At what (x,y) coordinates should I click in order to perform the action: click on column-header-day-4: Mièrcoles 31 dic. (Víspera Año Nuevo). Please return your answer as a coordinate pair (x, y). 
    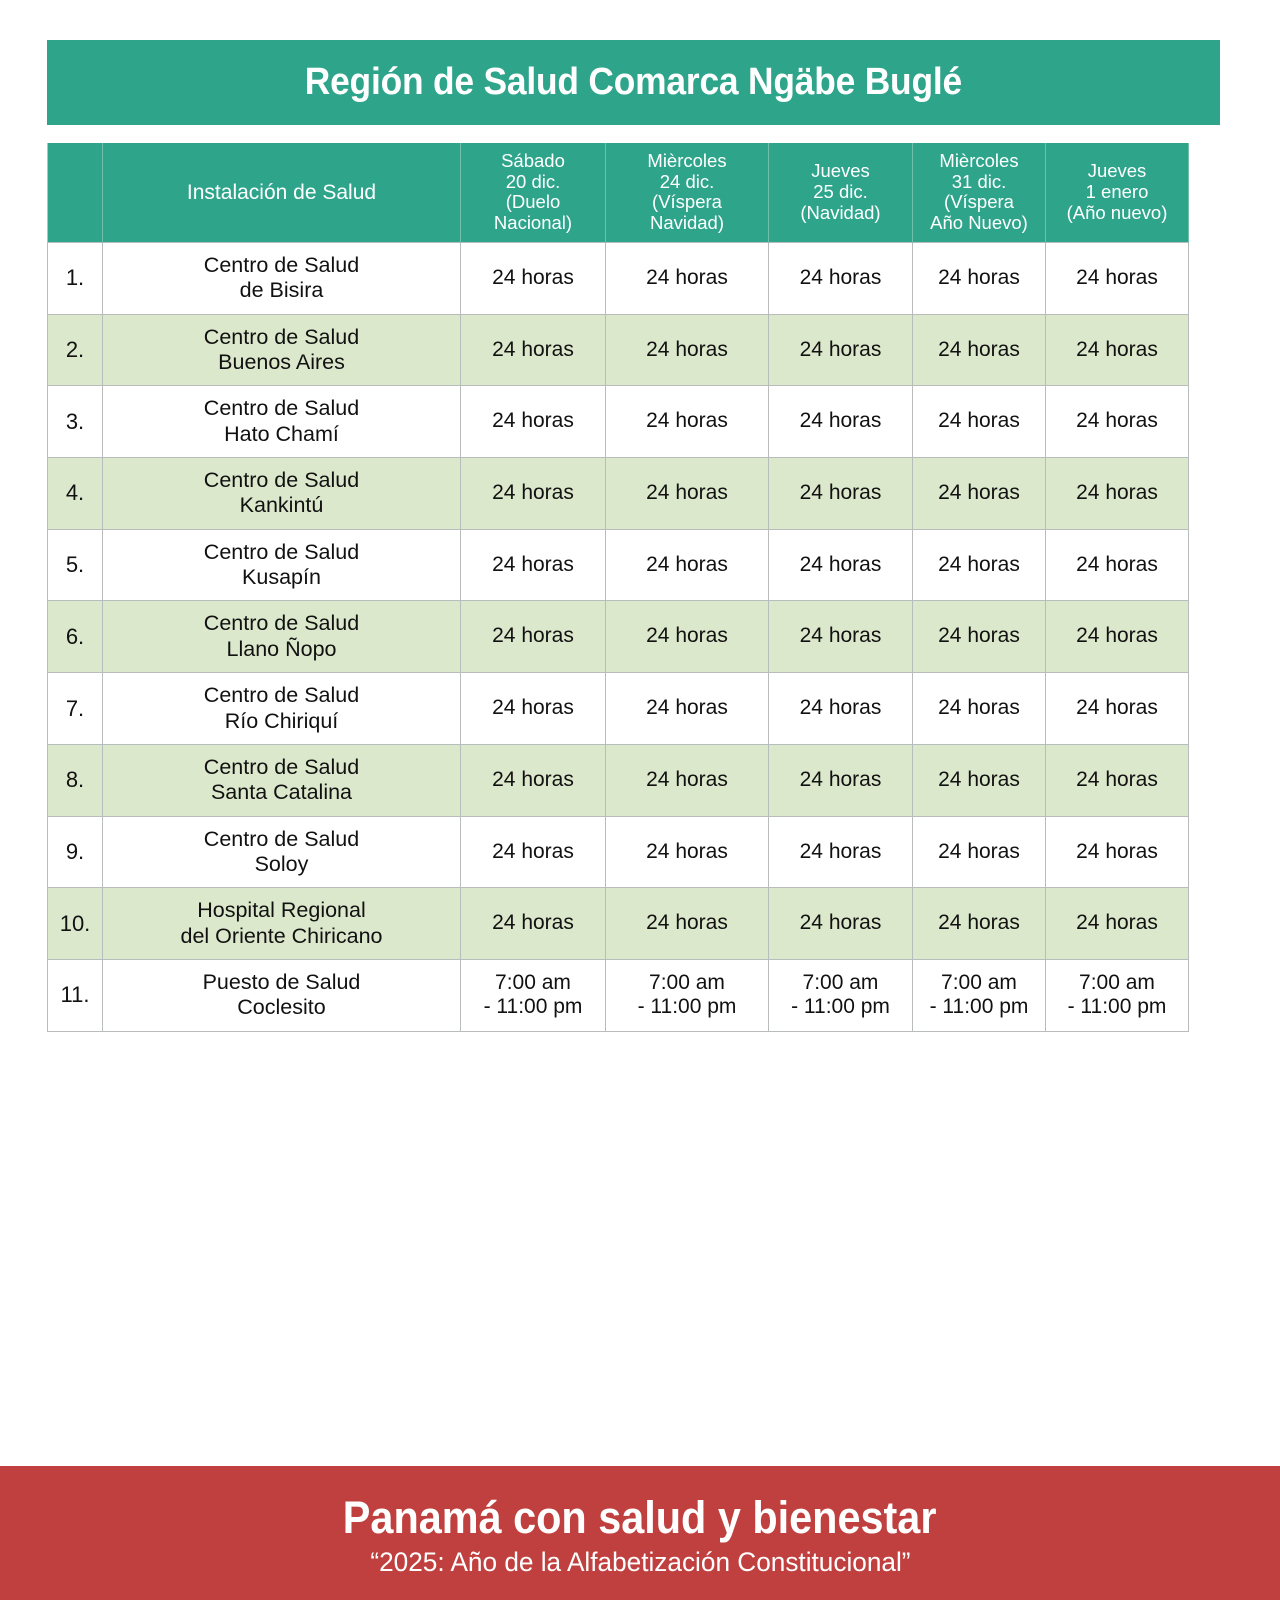
    Looking at the image, I should click on (979, 193).